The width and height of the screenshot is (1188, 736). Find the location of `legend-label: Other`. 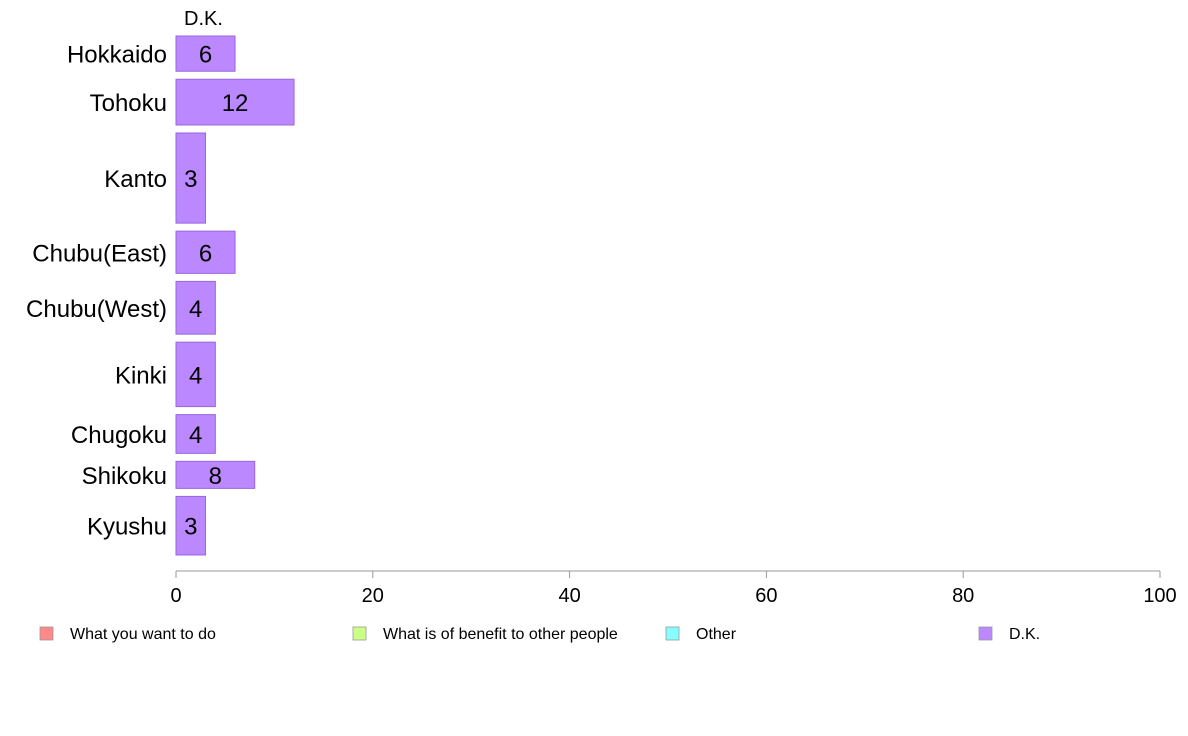

legend-label: Other is located at coordinates (716, 634).